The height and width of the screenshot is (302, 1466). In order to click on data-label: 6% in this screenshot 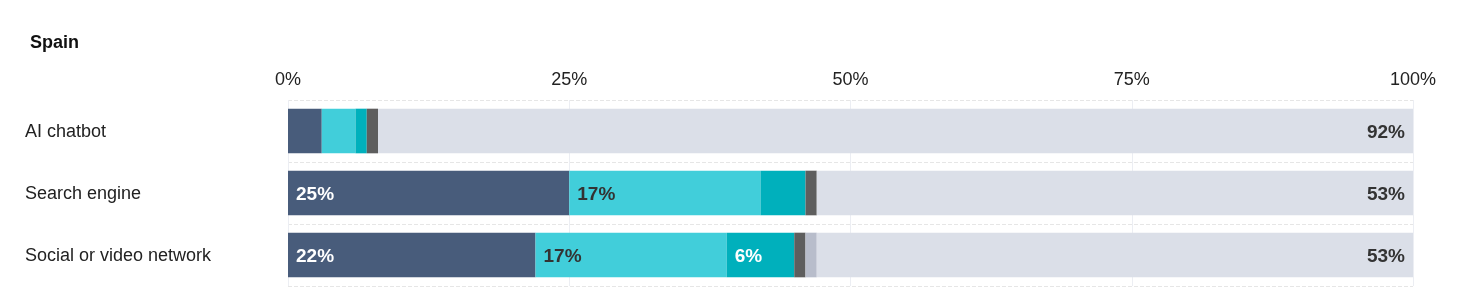, I will do `click(748, 255)`.